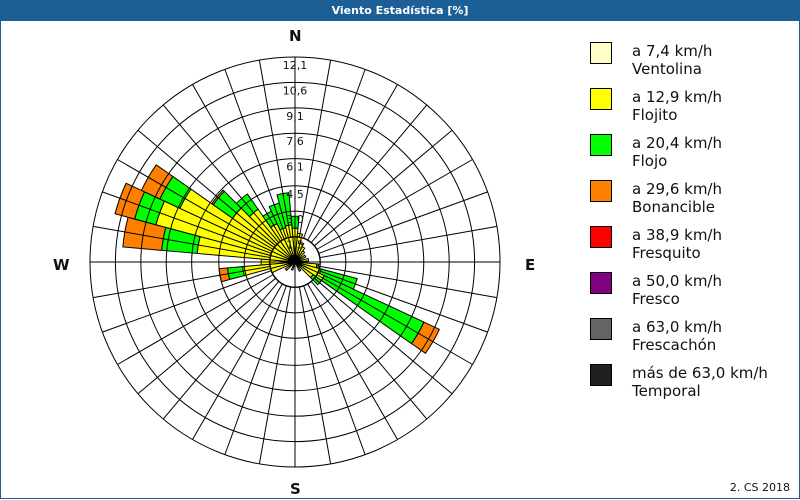 This screenshot has width=800, height=500. Describe the element at coordinates (295, 245) in the screenshot. I see `svg-text: 1,5` at that location.